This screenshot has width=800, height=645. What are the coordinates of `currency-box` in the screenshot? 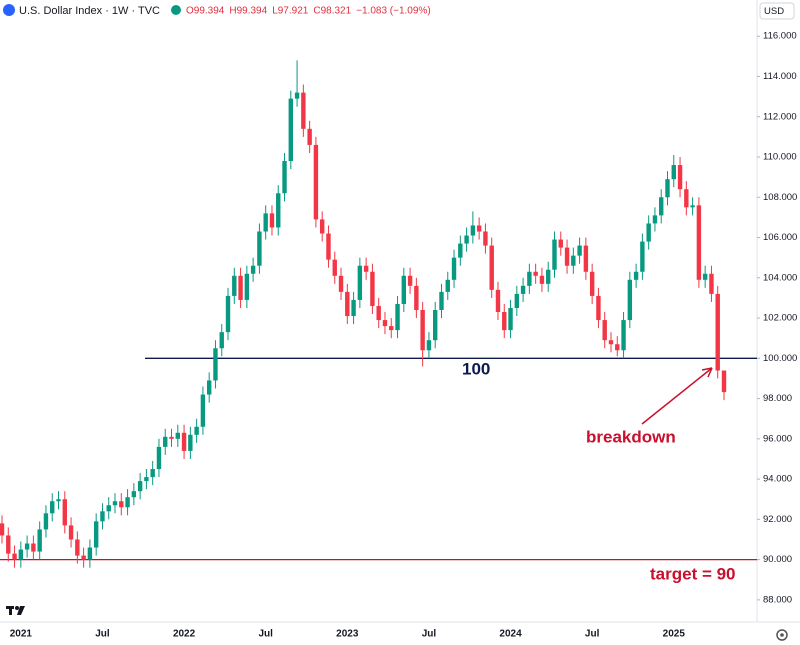 It's located at (777, 11).